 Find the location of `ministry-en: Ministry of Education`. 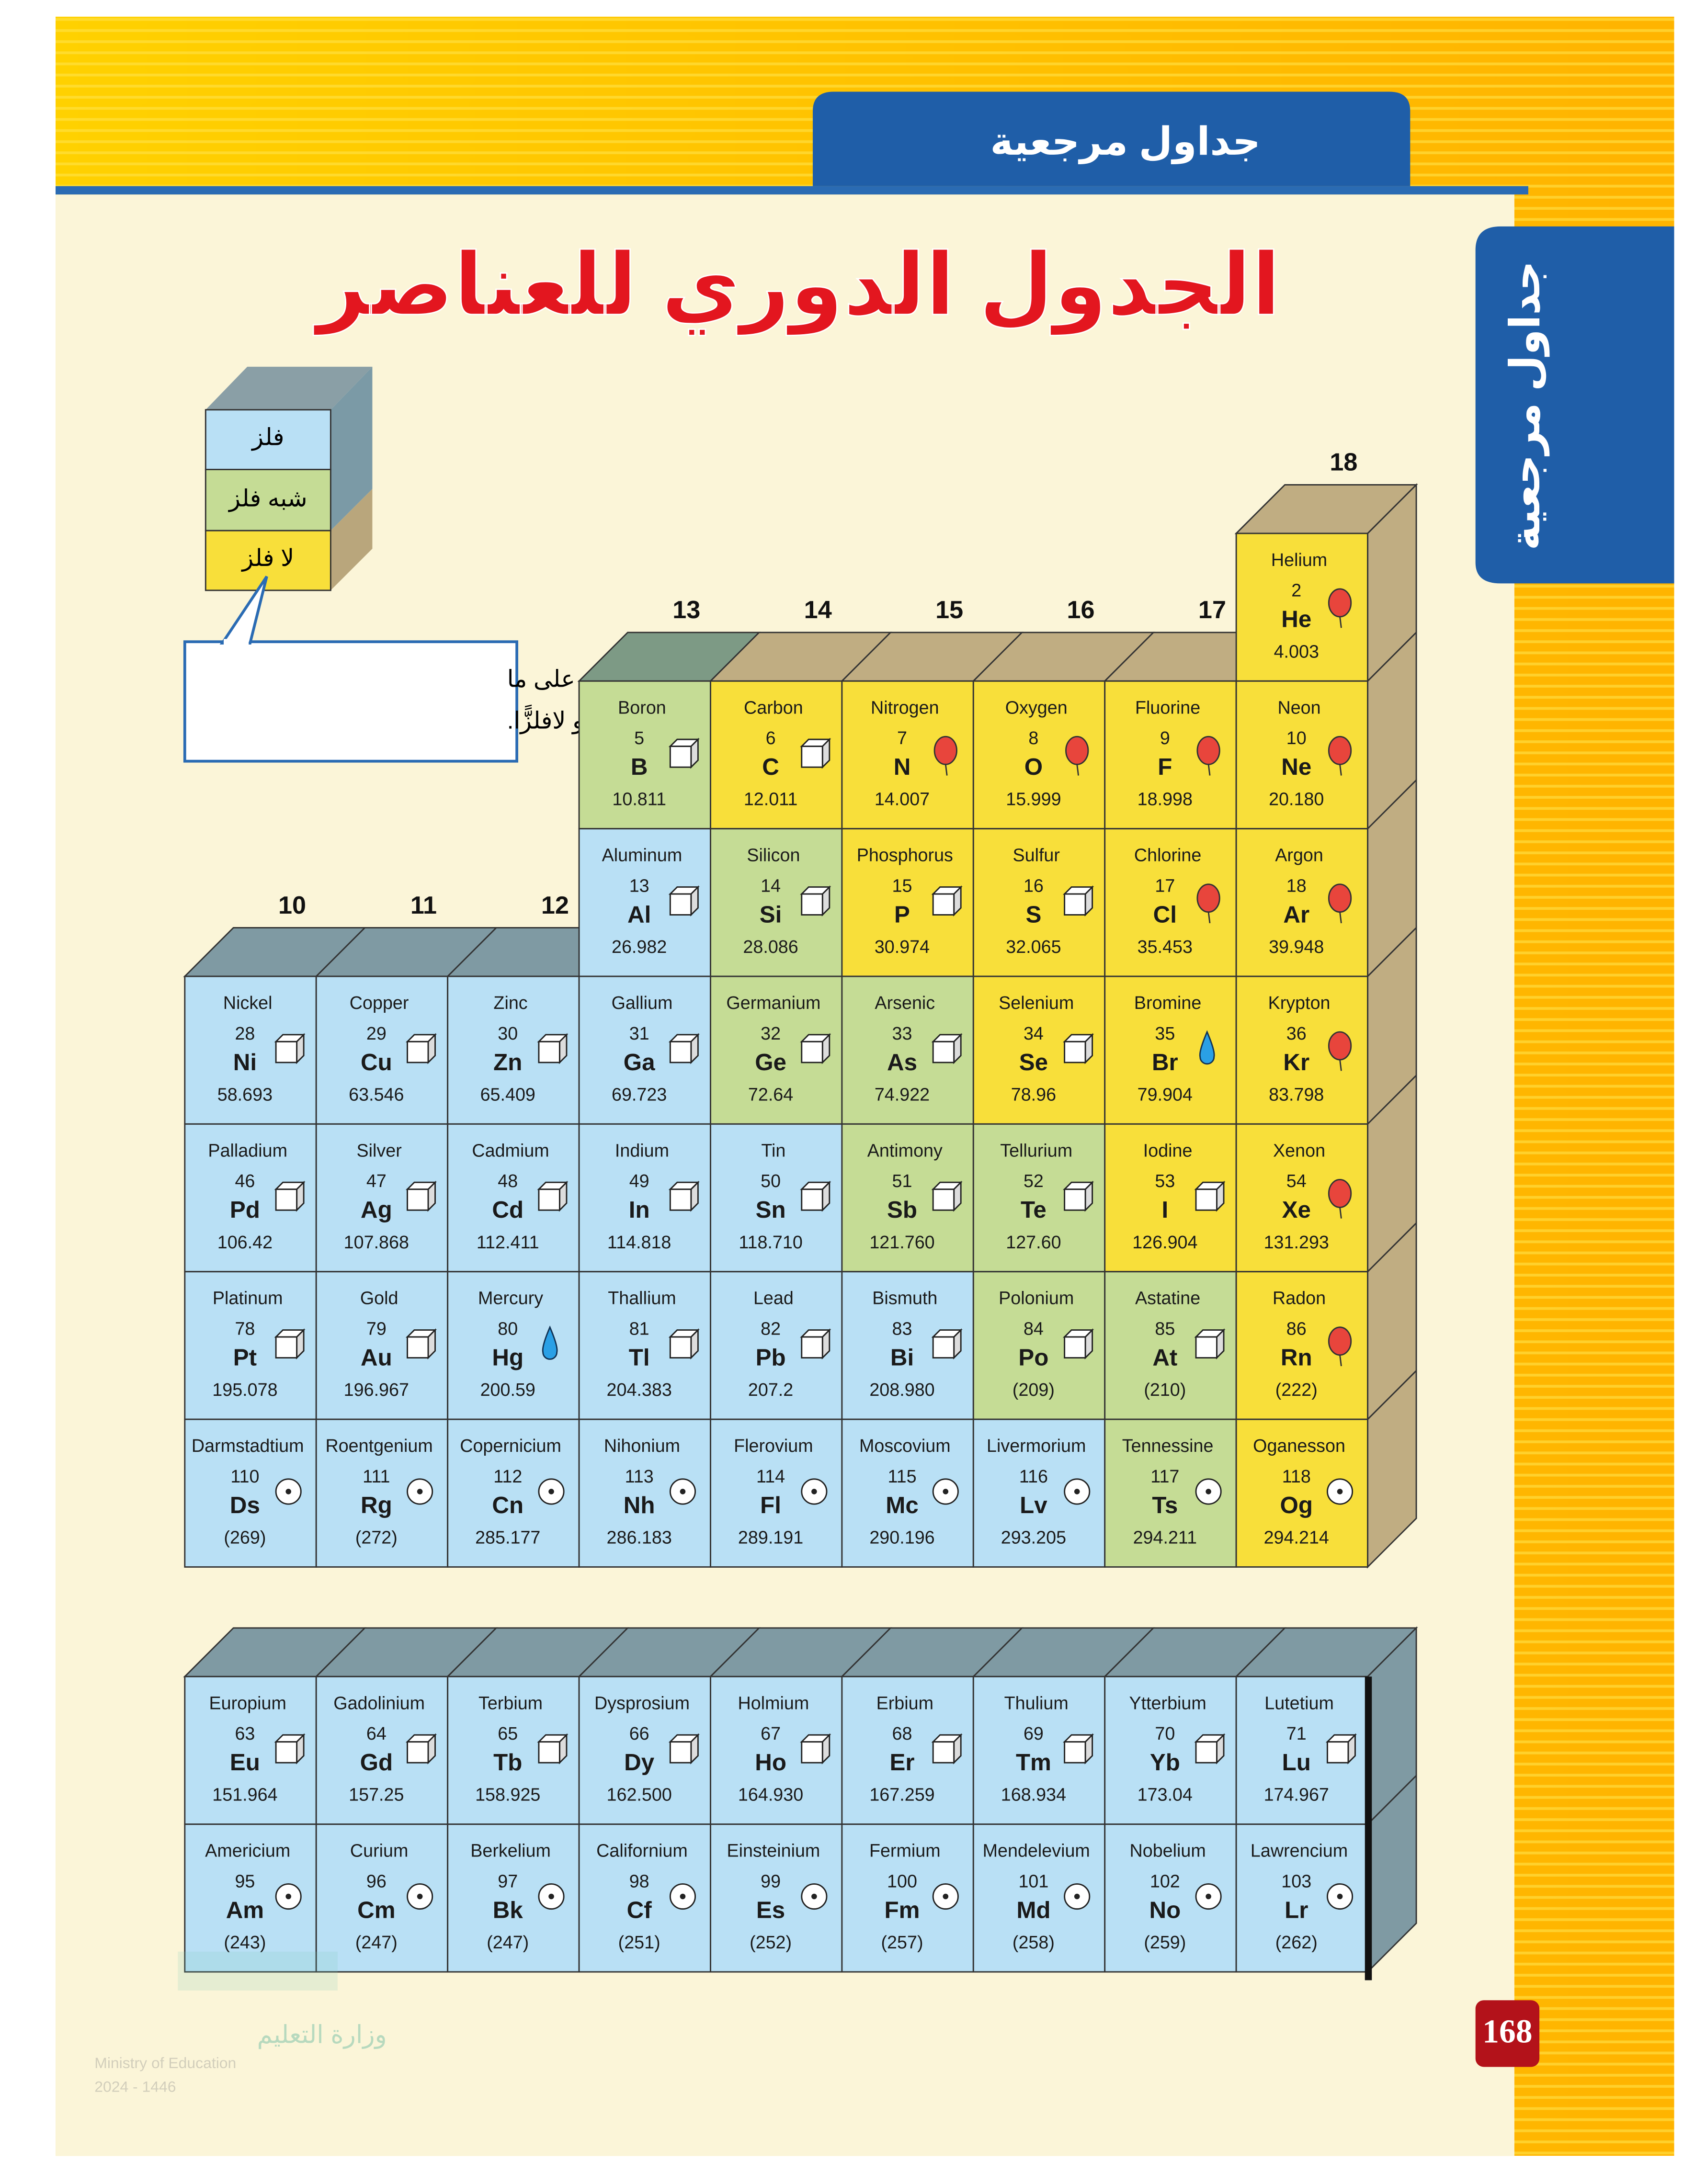

ministry-en: Ministry of Education is located at coordinates (165, 2063).